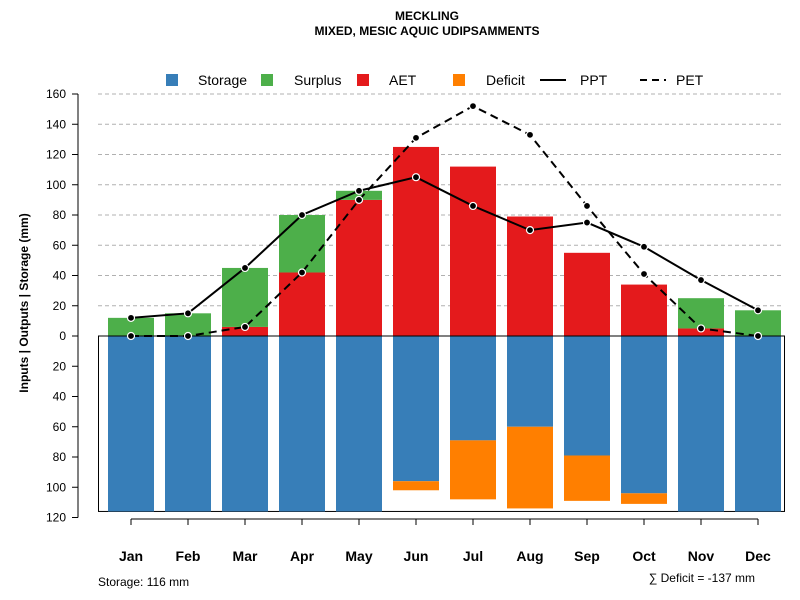 This screenshot has width=800, height=600. I want to click on bar-aet-mar, so click(245, 331).